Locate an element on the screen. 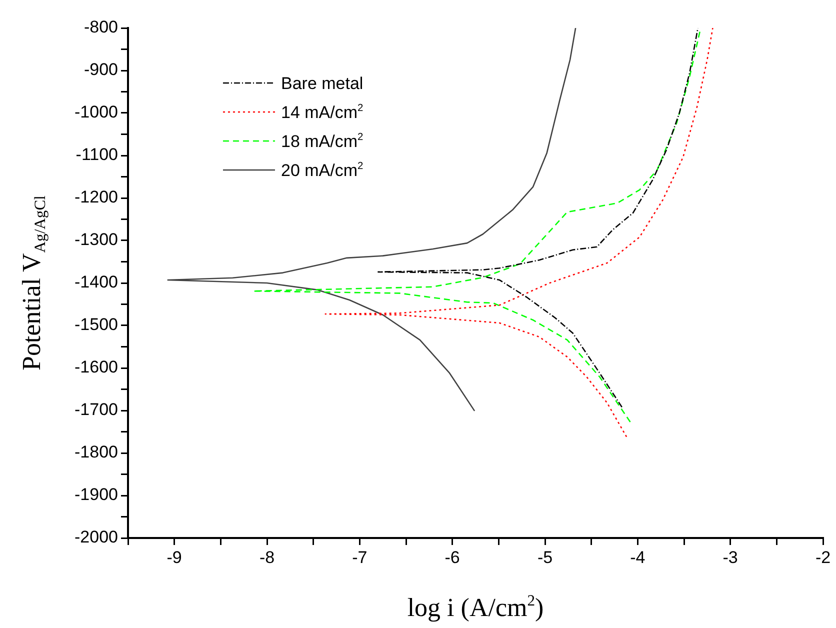 This screenshot has width=836, height=628. y-tick-label: -1500 is located at coordinates (96, 324).